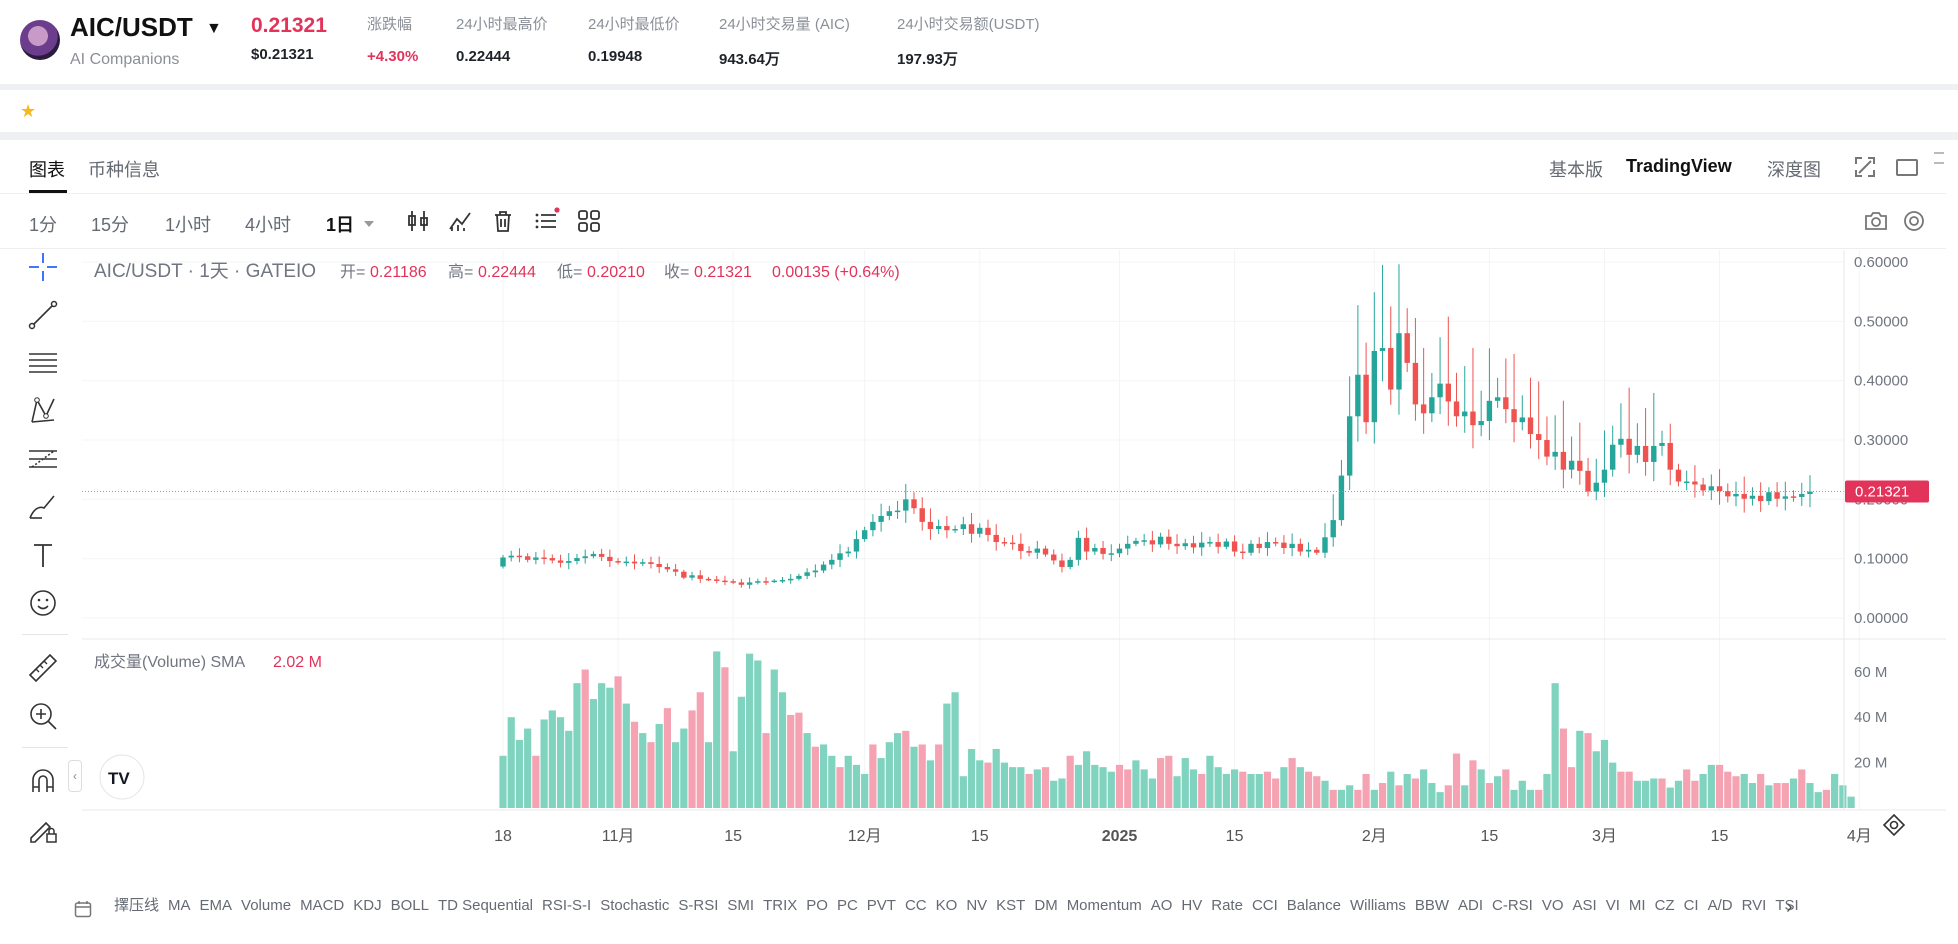  What do you see at coordinates (1894, 825) in the screenshot?
I see `time-axis-settings-icon` at bounding box center [1894, 825].